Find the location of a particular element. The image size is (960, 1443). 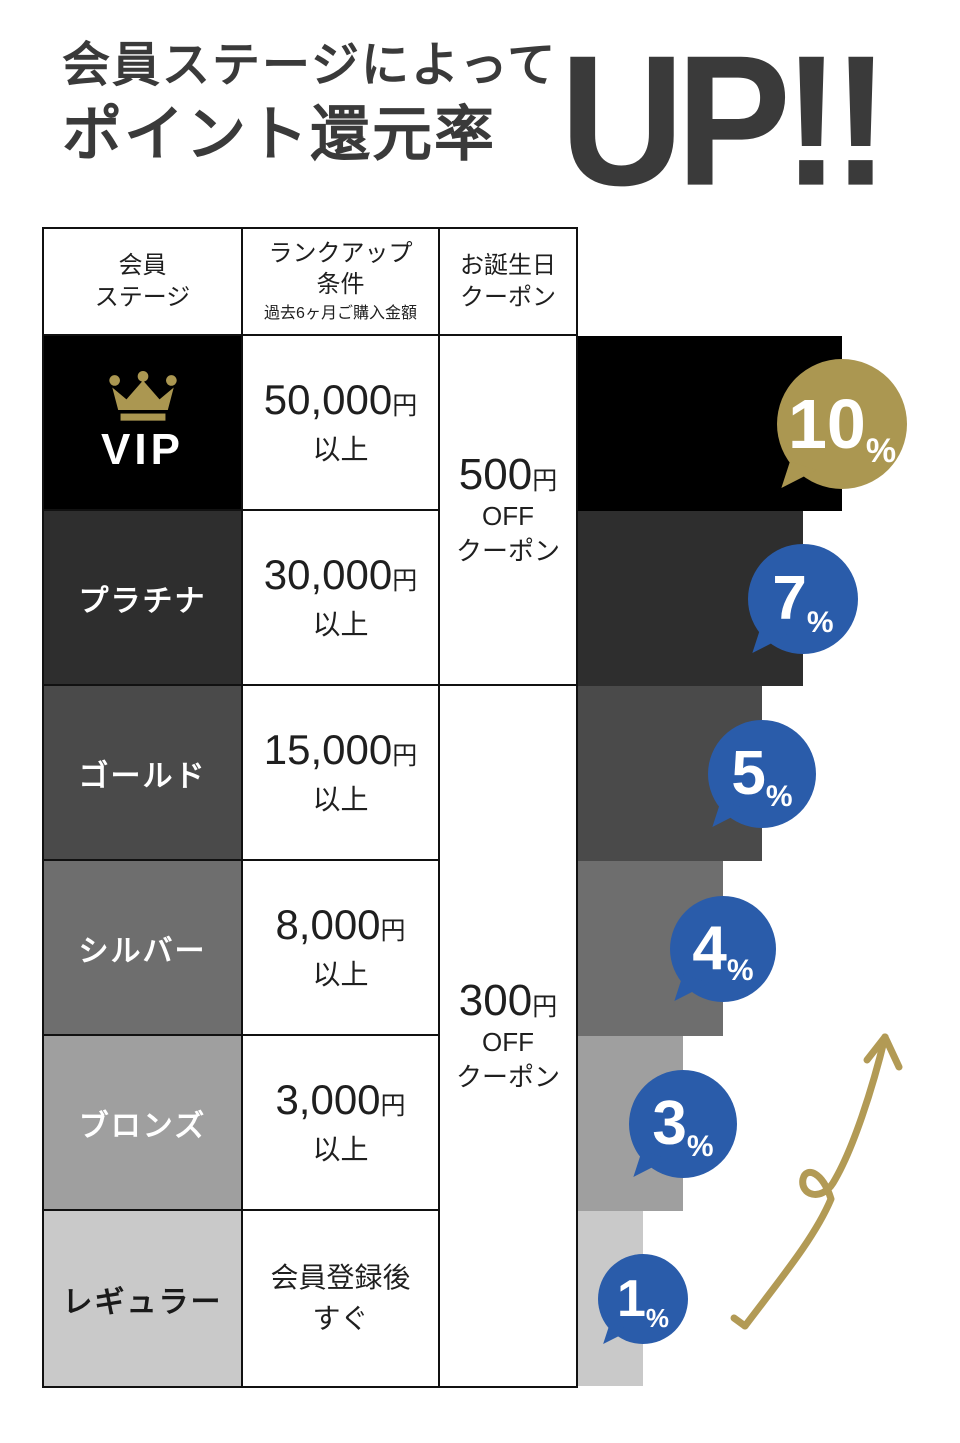

condition-cell-gold: 15,000円 以上 is located at coordinates (341, 773).